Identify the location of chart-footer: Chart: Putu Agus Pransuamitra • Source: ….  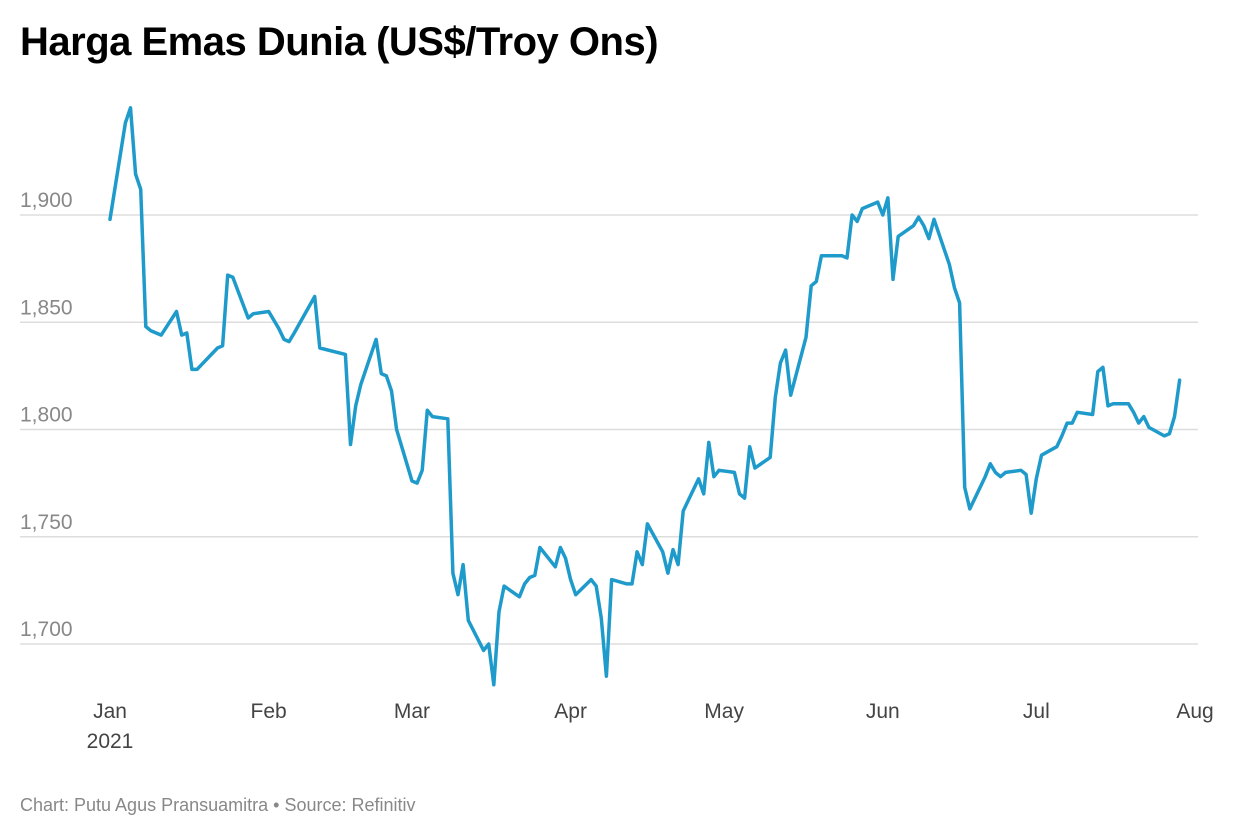
(218, 805).